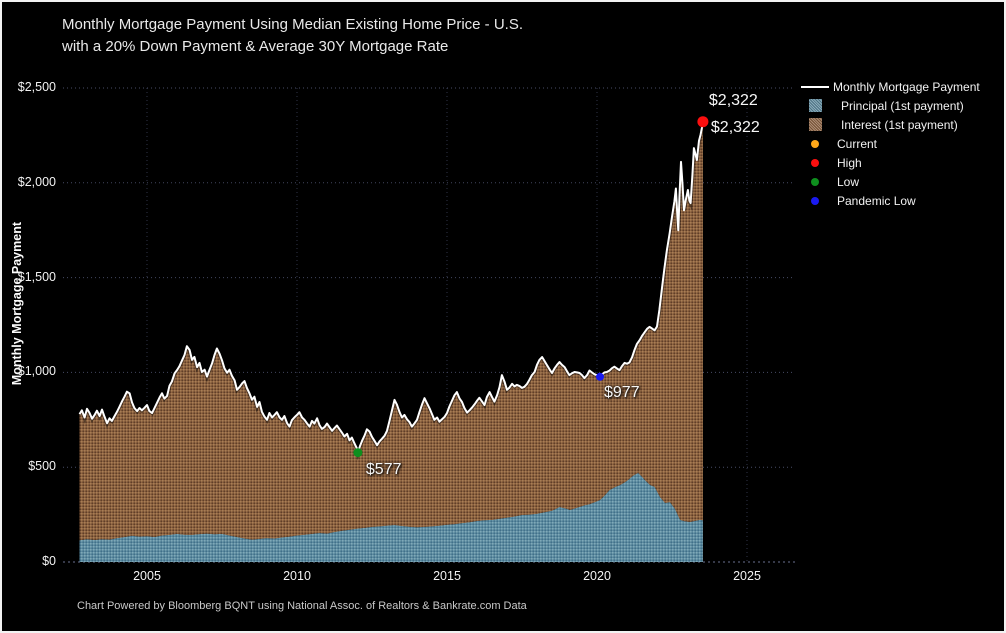 Image resolution: width=1006 pixels, height=633 pixels. I want to click on high-marker-dot, so click(703, 122).